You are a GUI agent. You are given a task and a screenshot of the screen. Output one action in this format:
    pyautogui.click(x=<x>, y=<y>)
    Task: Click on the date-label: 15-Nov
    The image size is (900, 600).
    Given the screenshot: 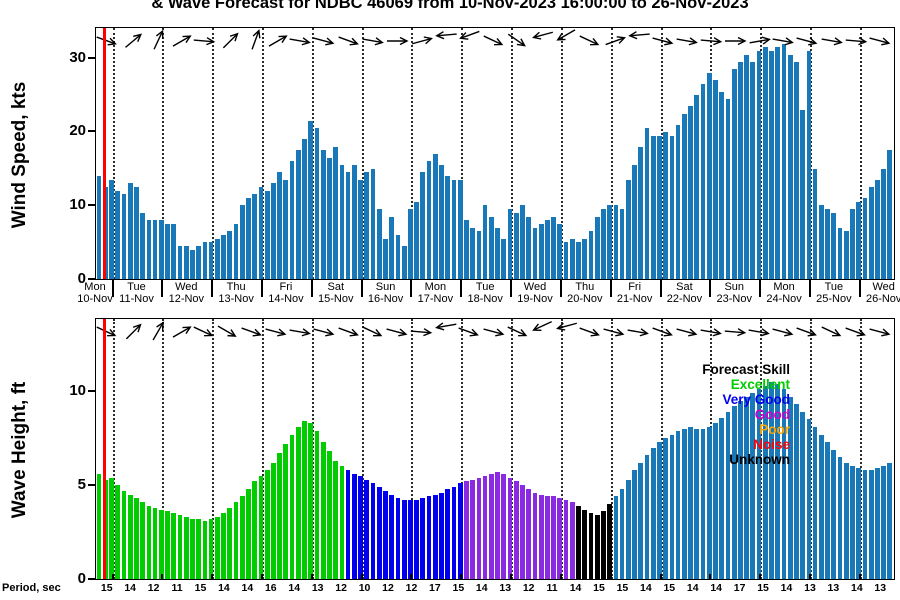 What is the action you would take?
    pyautogui.click(x=336, y=299)
    